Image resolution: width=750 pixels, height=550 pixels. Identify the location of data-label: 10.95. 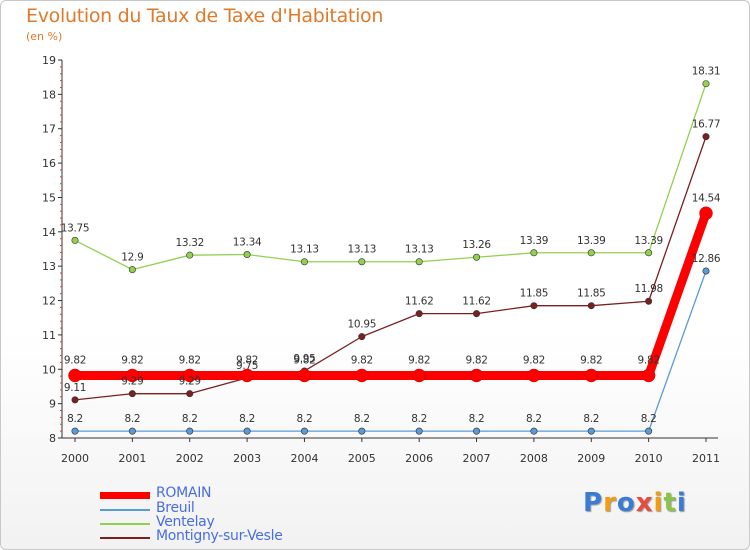
(362, 325).